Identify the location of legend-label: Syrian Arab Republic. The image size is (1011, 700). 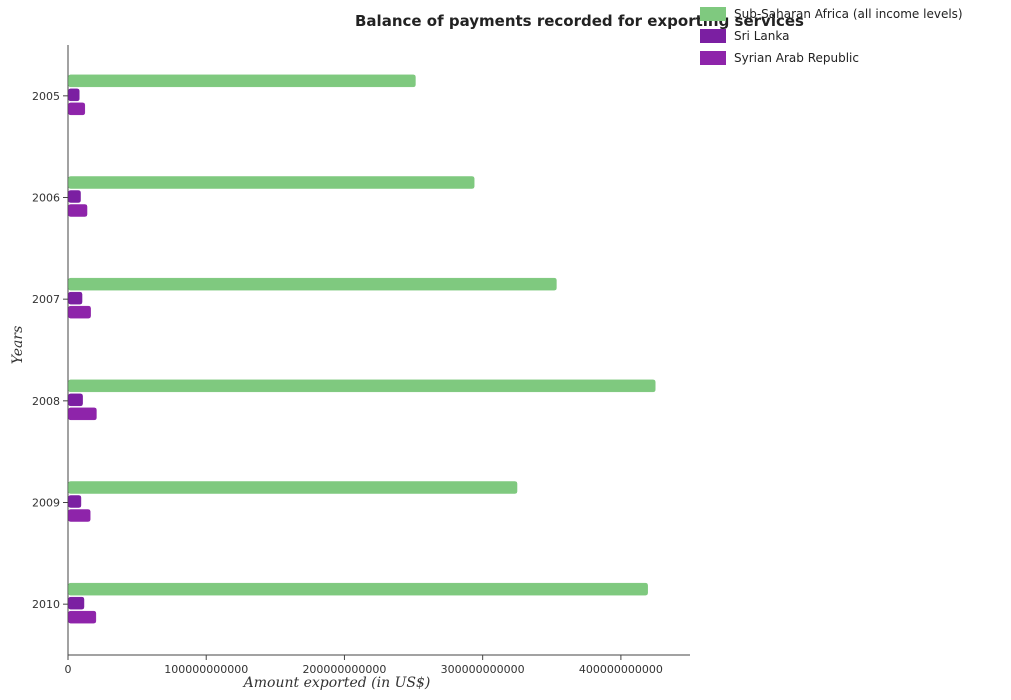
(796, 58).